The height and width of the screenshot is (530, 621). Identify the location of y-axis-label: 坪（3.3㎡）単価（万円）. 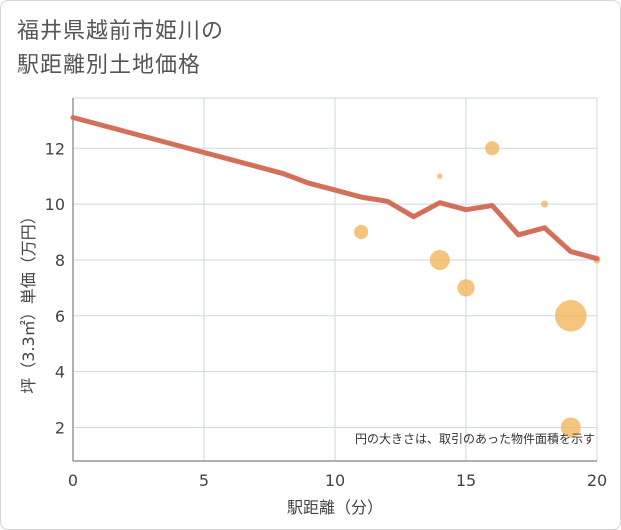
(28, 300).